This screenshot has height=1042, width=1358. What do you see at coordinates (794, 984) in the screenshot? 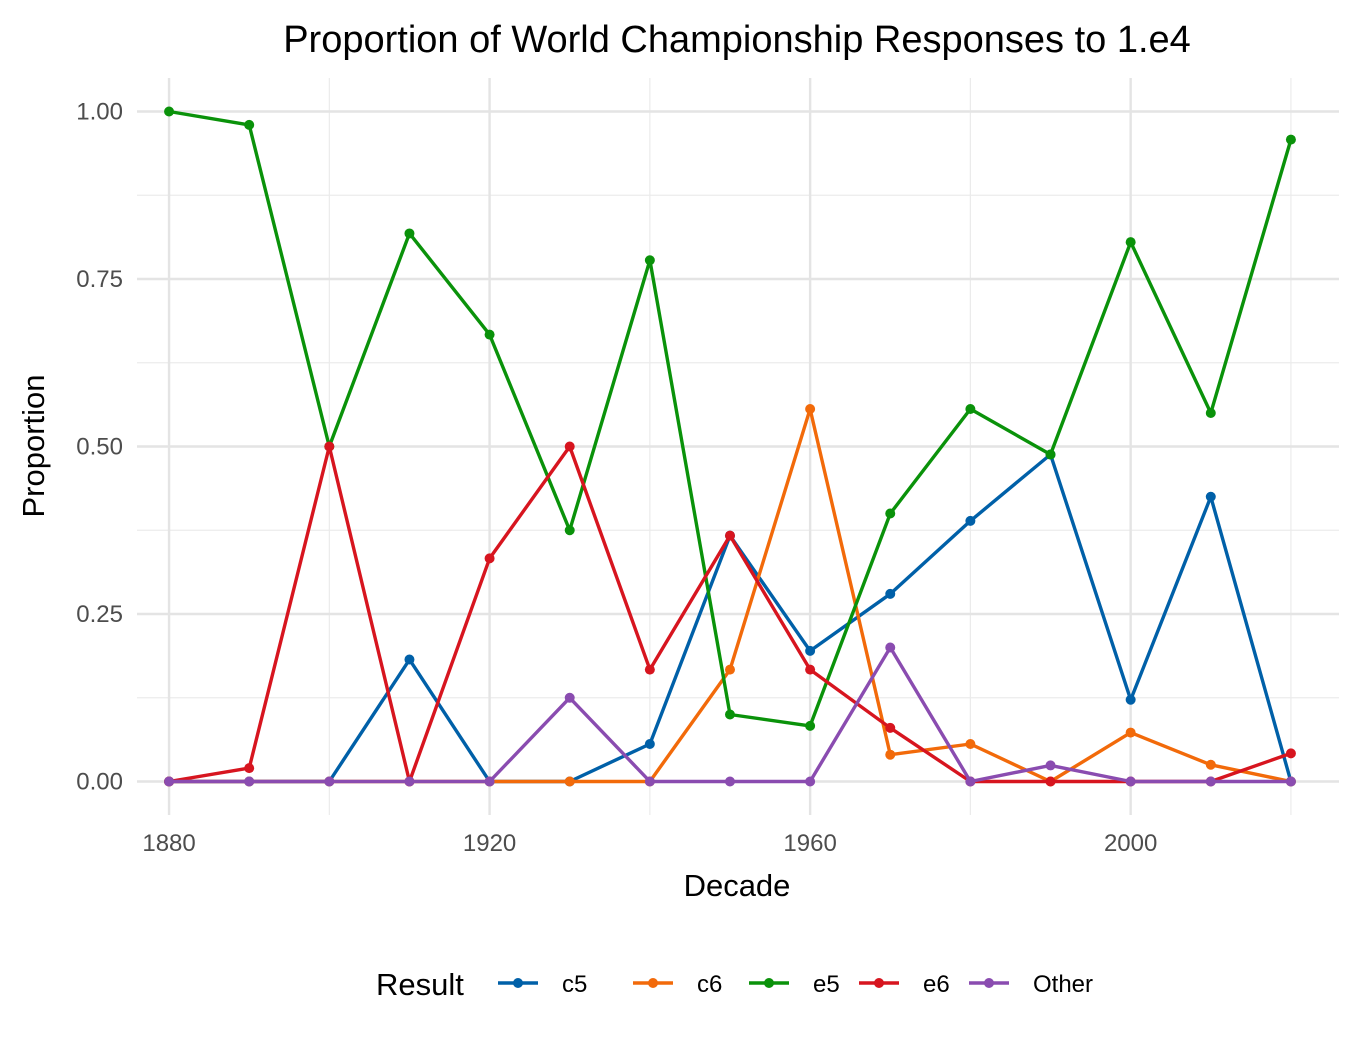
I see `legend-item-e5: e5` at bounding box center [794, 984].